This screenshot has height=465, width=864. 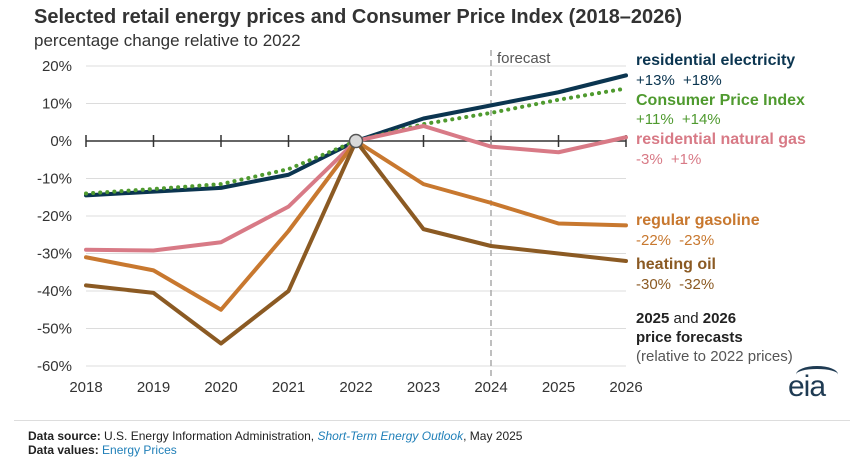 I want to click on data-values-line: Data values: Energy Prices, so click(x=275, y=450).